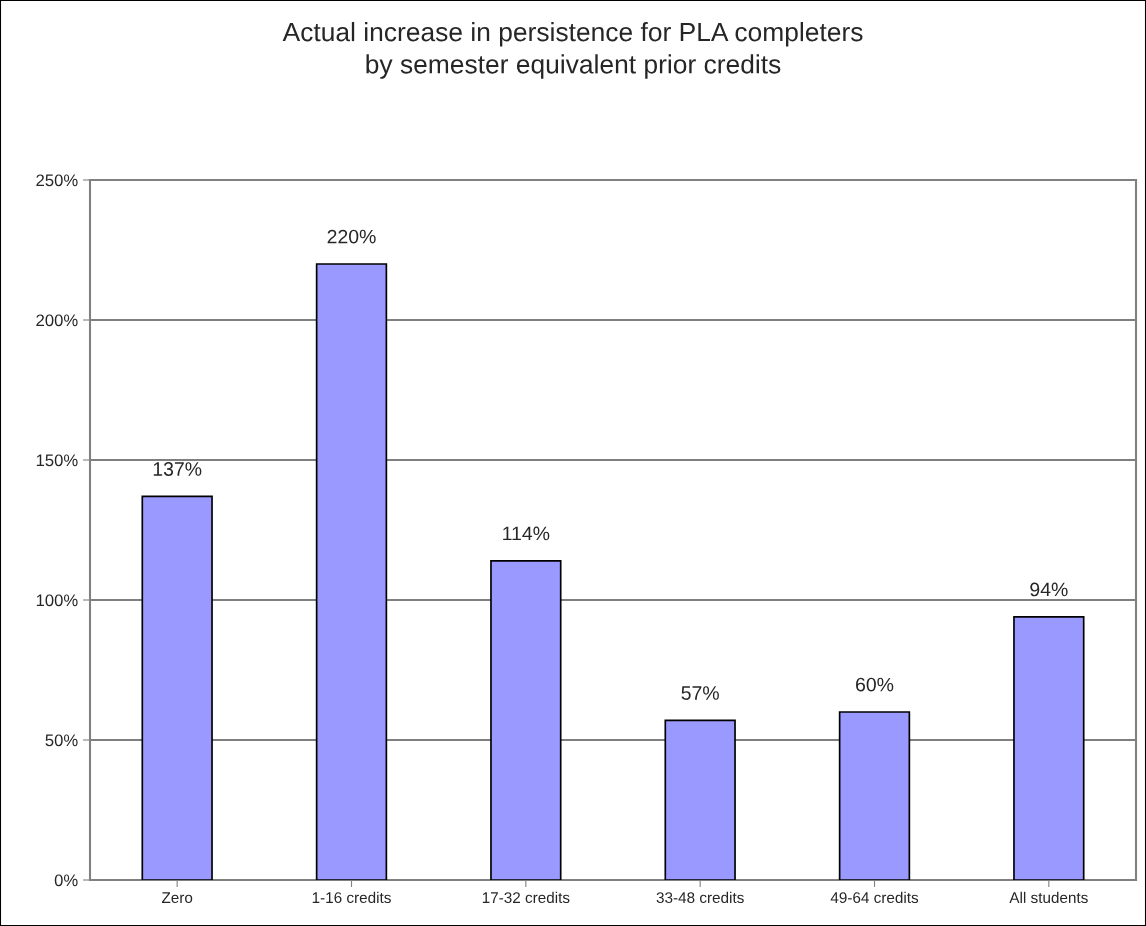  What do you see at coordinates (572, 50) in the screenshot?
I see `chart-title: Actual increase in persistence for PLA completers by semester equivalent prior credits` at bounding box center [572, 50].